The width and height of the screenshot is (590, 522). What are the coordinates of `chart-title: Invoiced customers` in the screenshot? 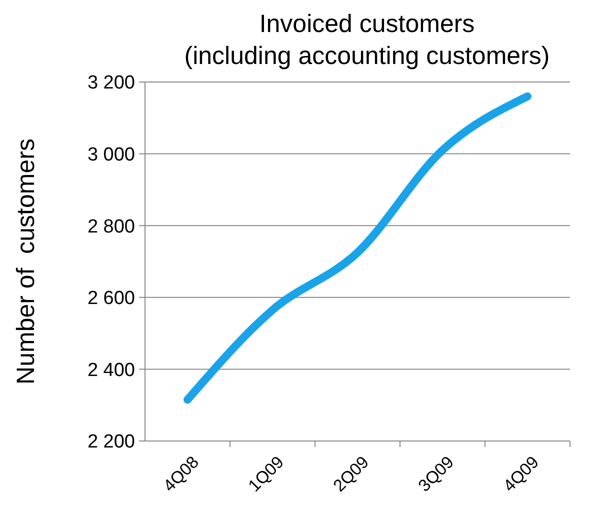 It's located at (367, 24).